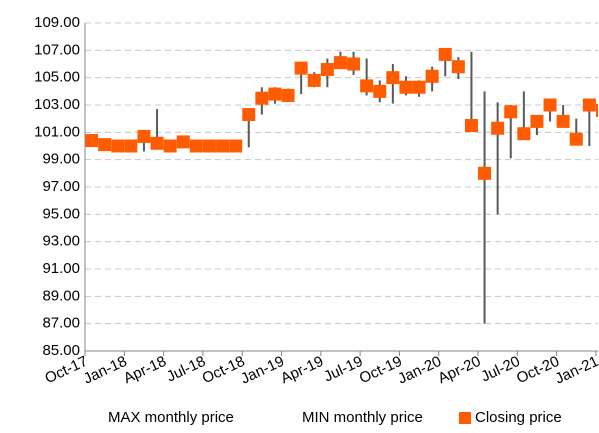 Image resolution: width=599 pixels, height=433 pixels. I want to click on y-tick-label: 109.00, so click(57, 22).